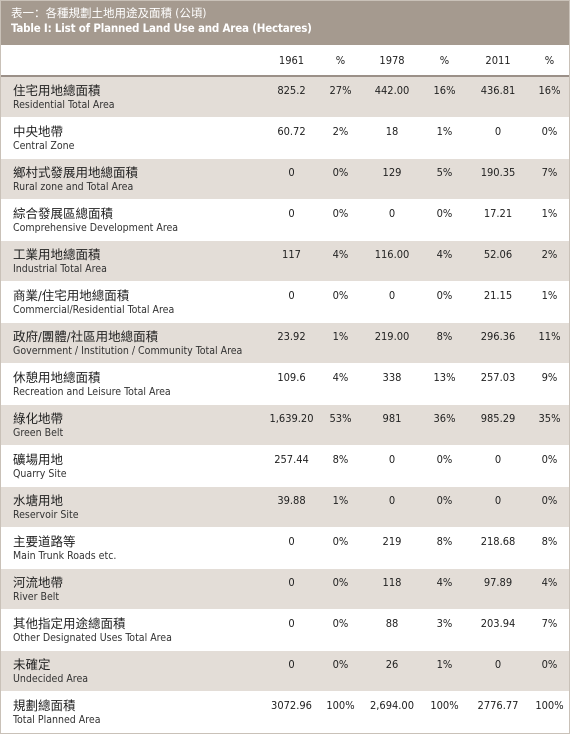  I want to click on row-label: 工業用地總面積 Industrial Total Area, so click(132, 261).